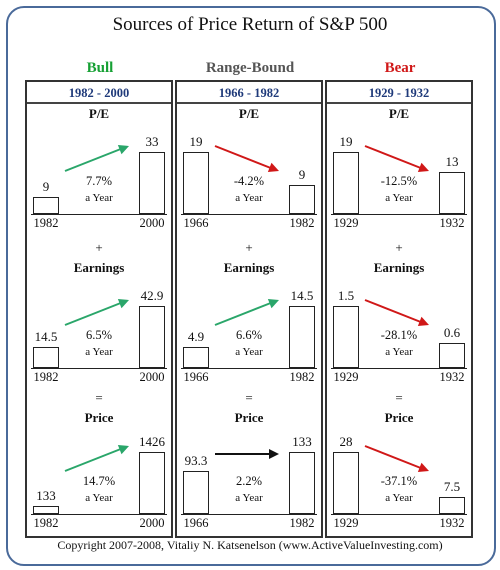 This screenshot has width=500, height=570. Describe the element at coordinates (249, 93) in the screenshot. I see `period-label: 1966 - 1982` at that location.